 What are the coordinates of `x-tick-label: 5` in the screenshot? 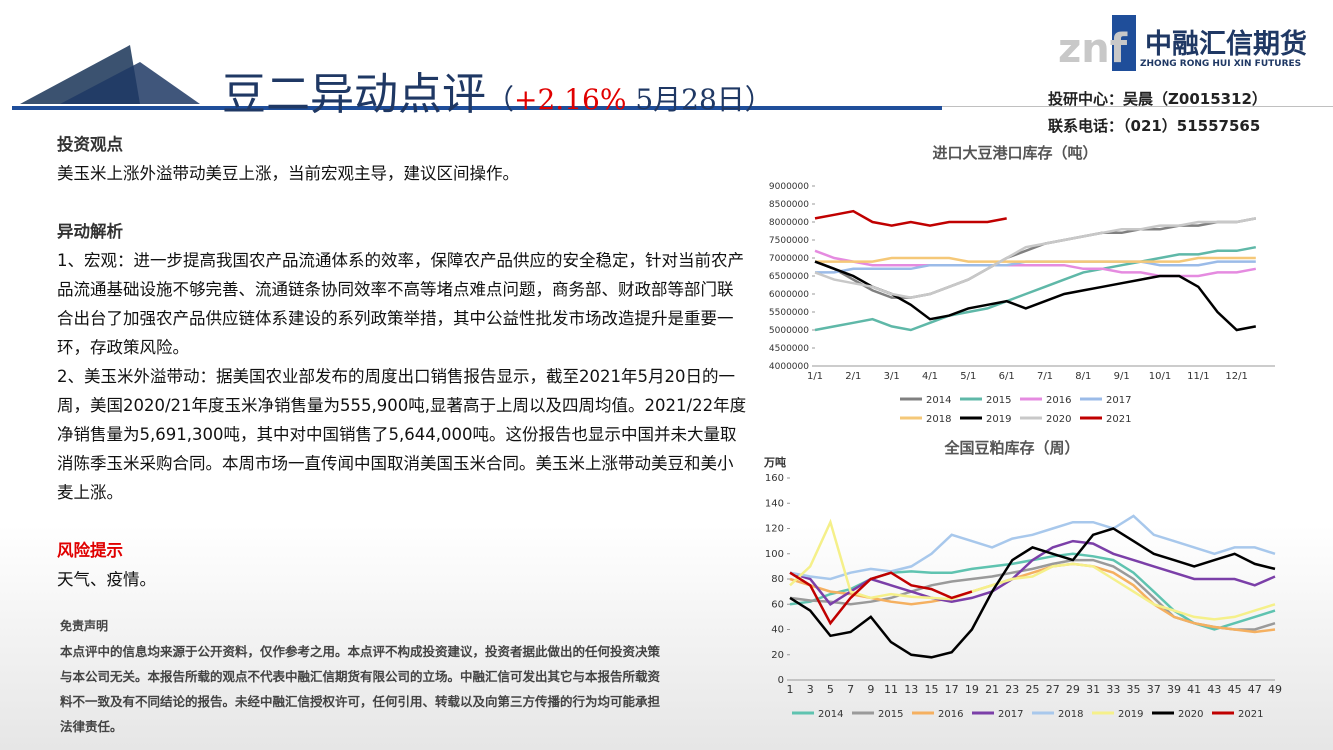 It's located at (830, 689).